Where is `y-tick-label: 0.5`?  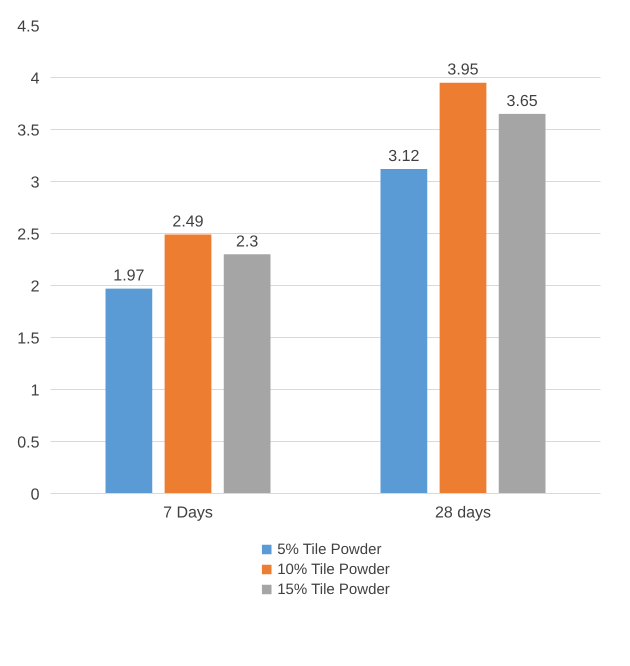 y-tick-label: 0.5 is located at coordinates (28, 443).